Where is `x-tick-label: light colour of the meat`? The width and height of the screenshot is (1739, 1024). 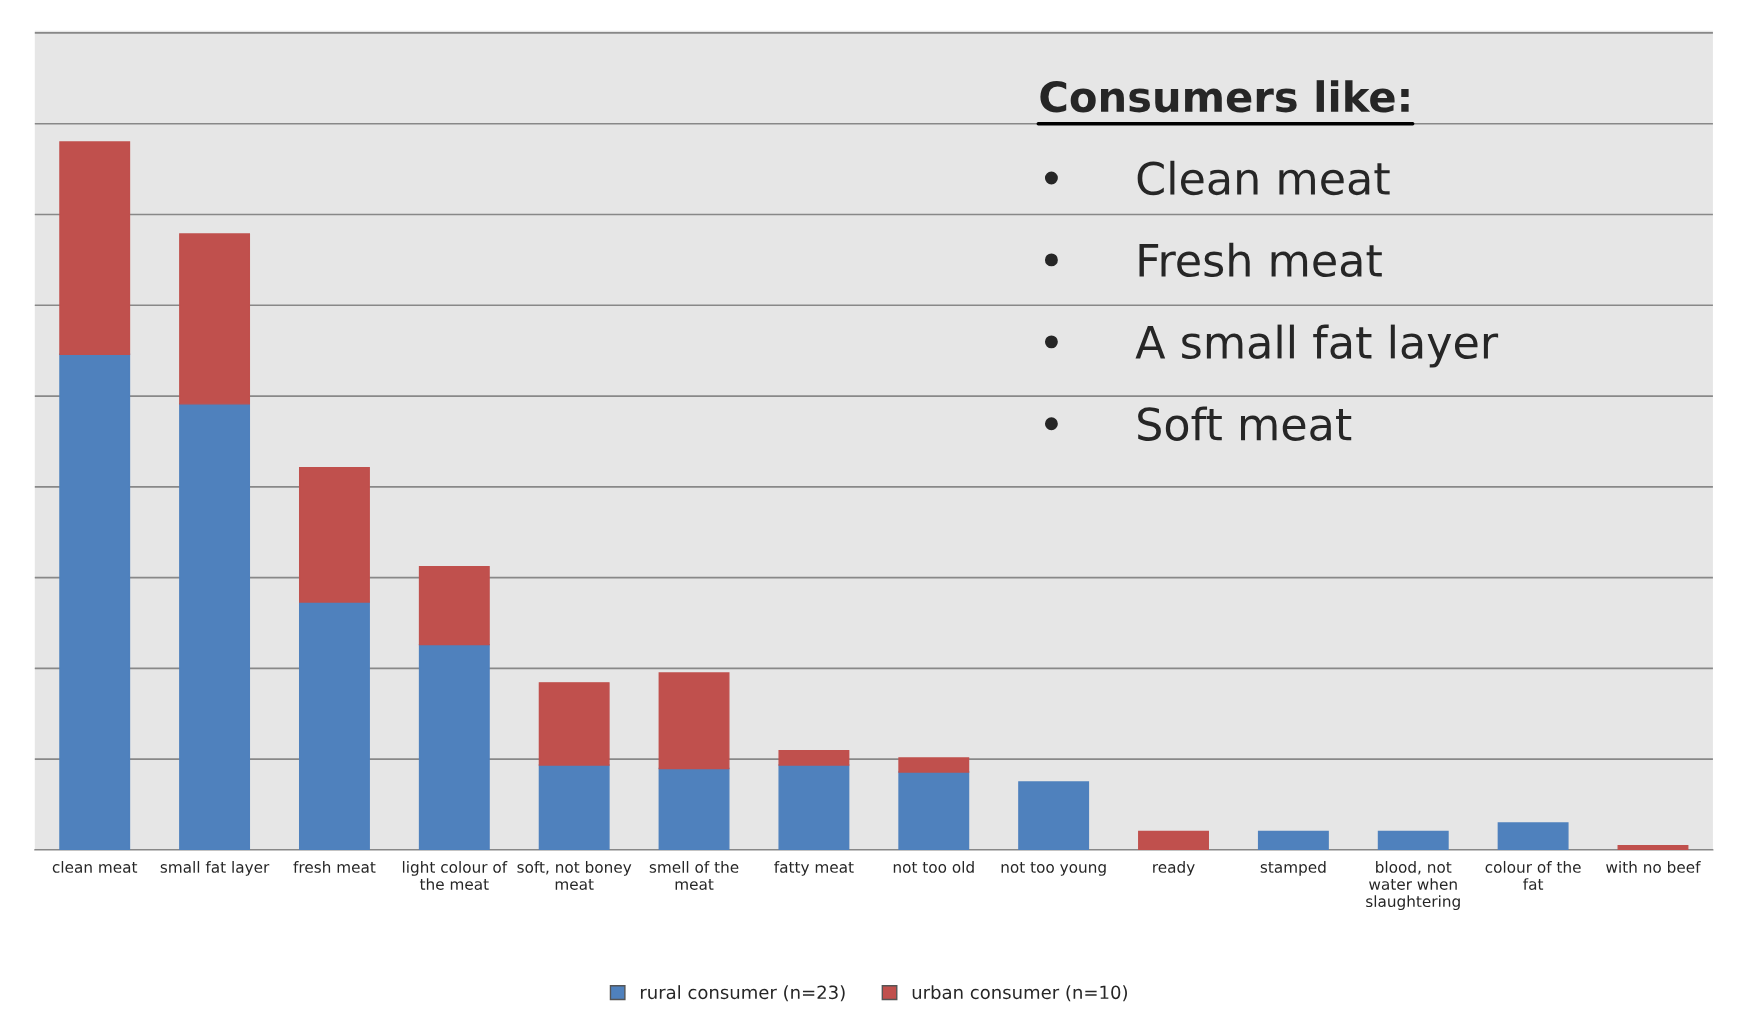 x-tick-label: light colour of the meat is located at coordinates (455, 875).